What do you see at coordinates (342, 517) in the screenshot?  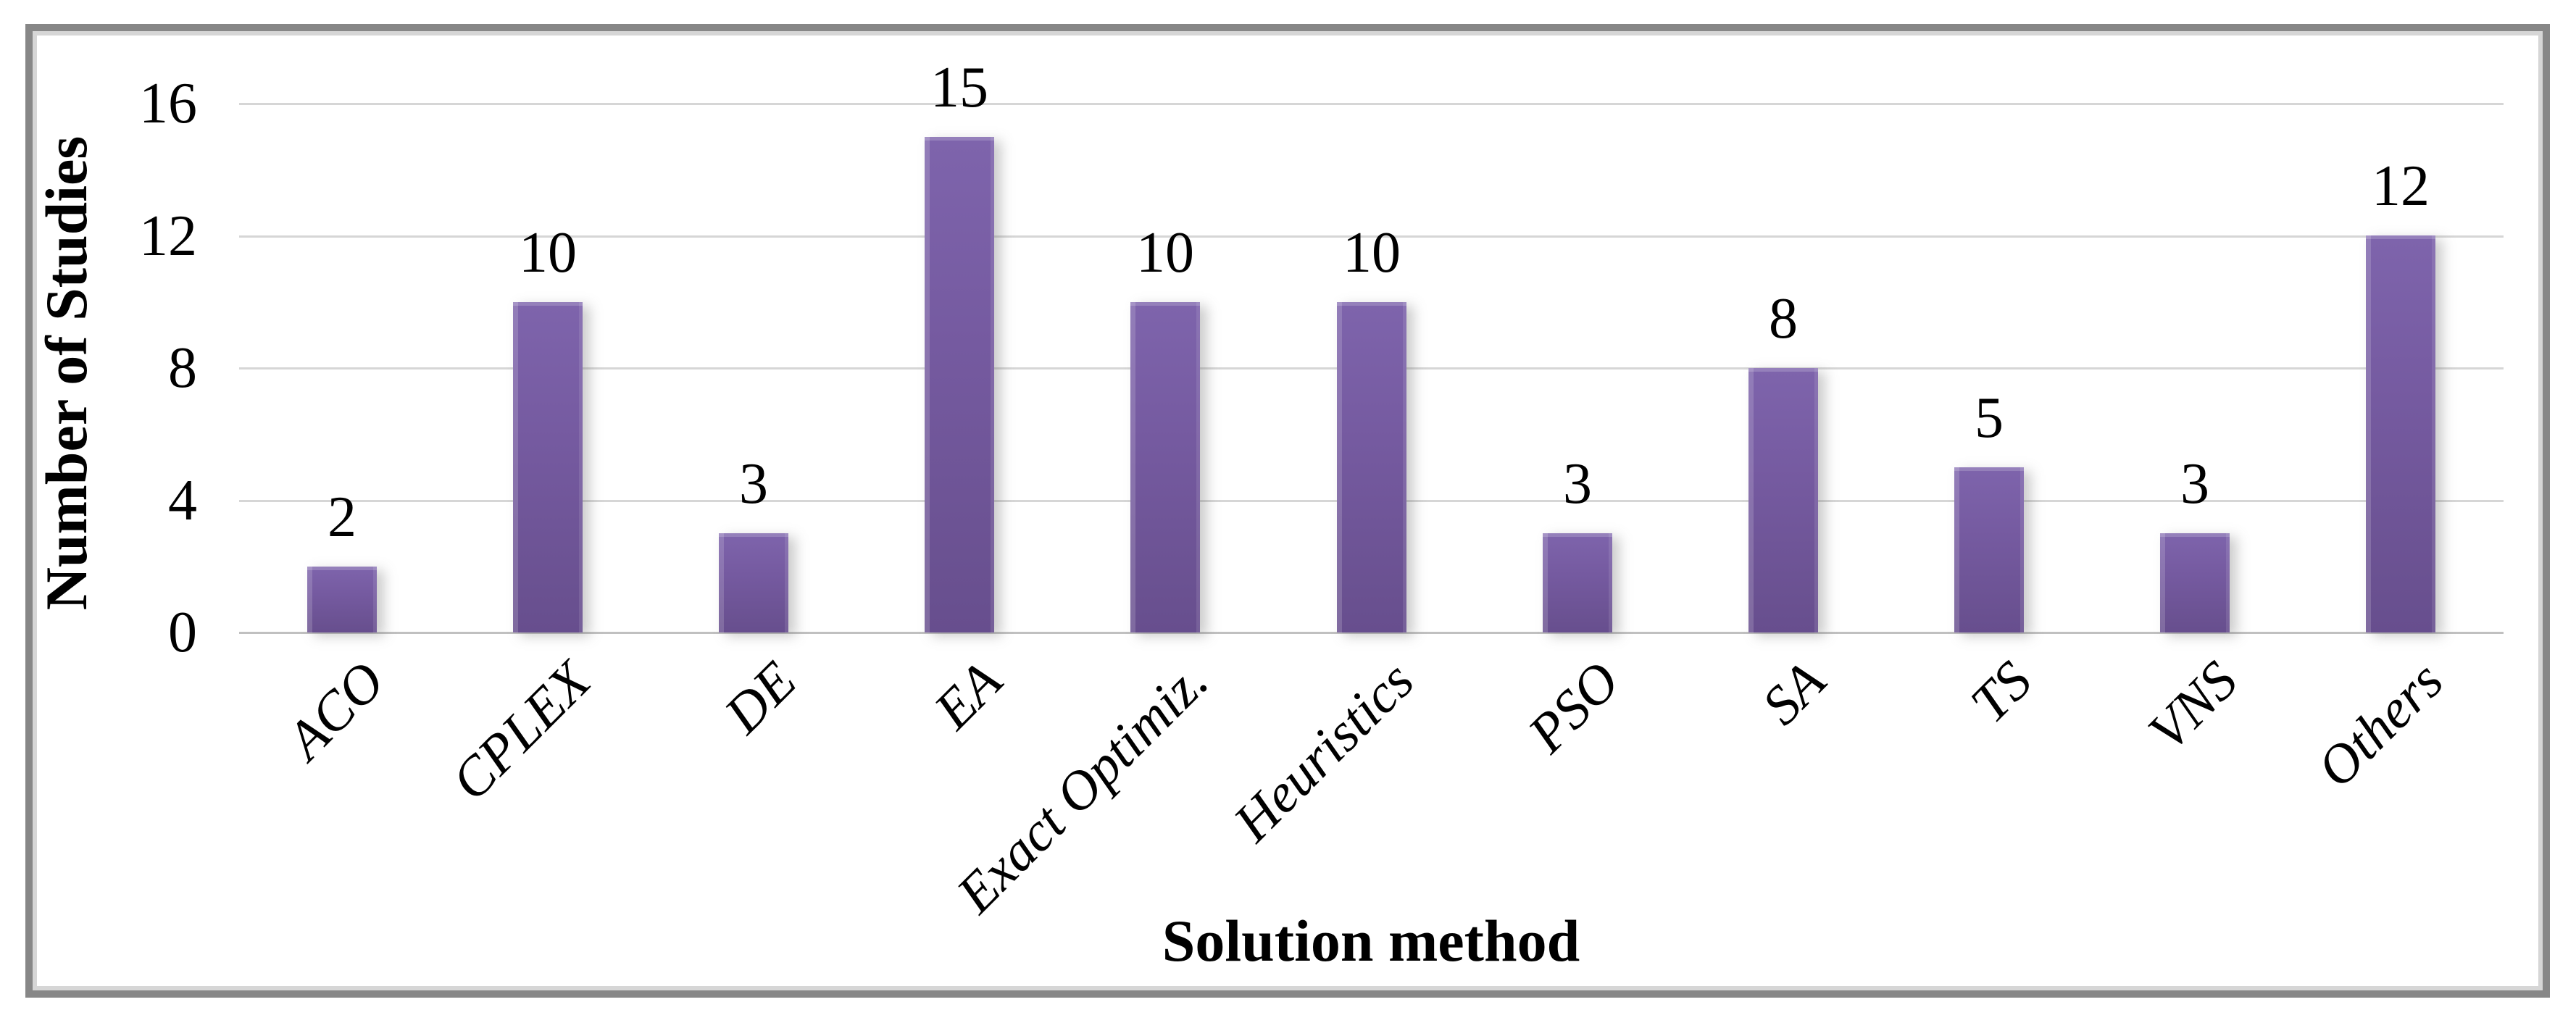 I see `data-label-aco: 2` at bounding box center [342, 517].